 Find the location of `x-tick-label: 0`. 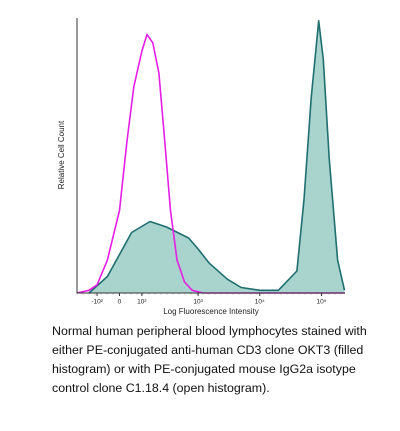

x-tick-label: 0 is located at coordinates (120, 302).